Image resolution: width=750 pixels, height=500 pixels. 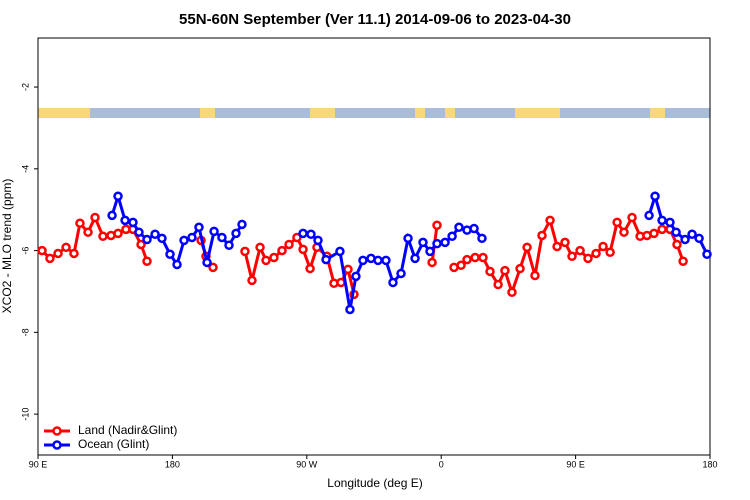 I want to click on x-tick-label: 90 E, so click(x=38, y=464).